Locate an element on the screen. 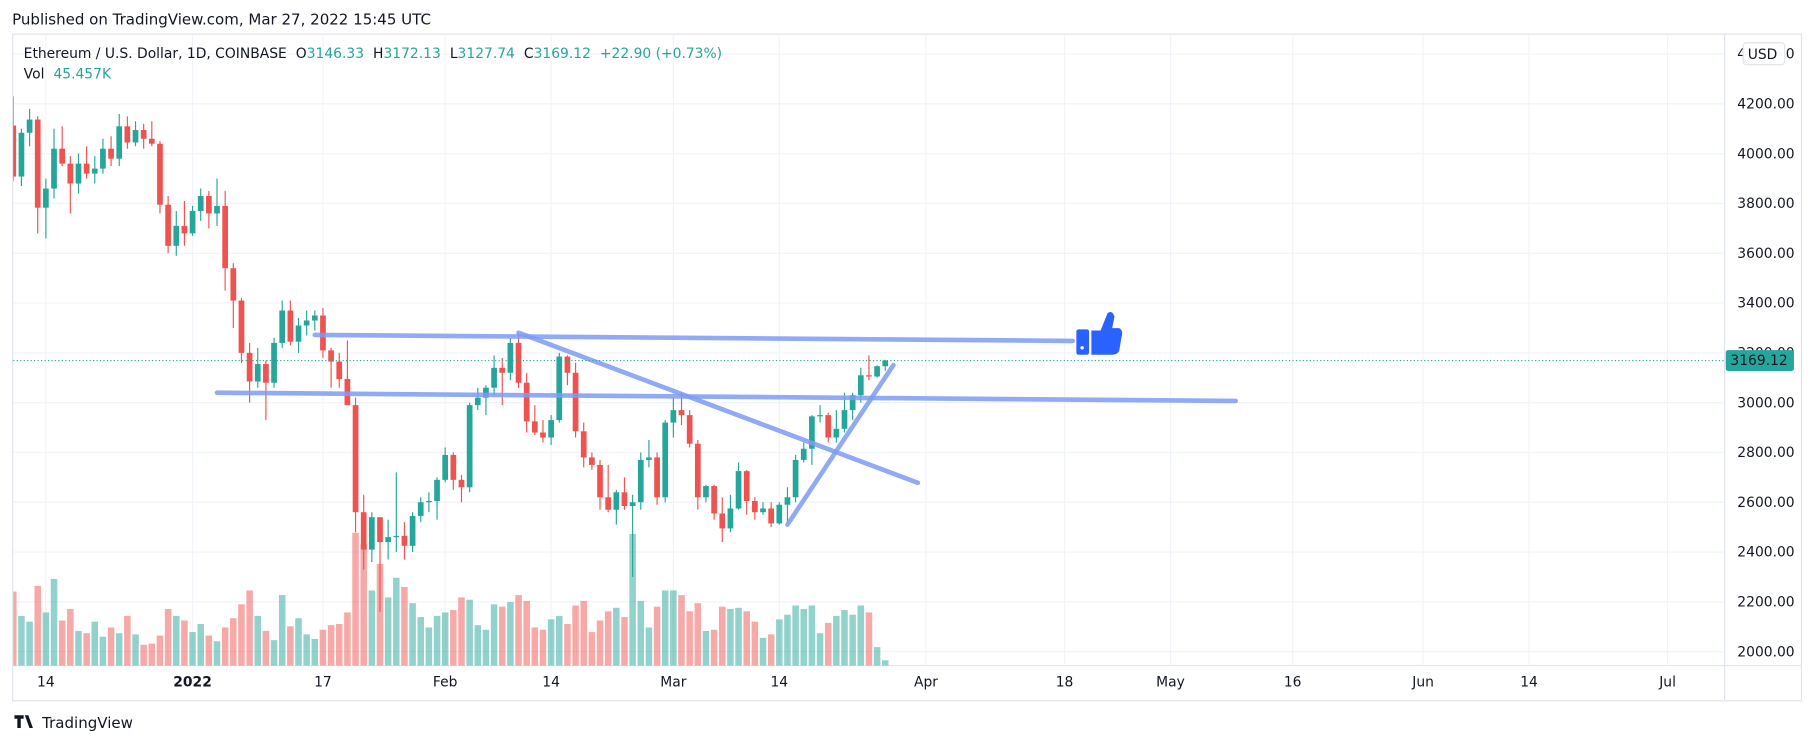 This screenshot has width=1813, height=747. change: +22.90 (+0.73%) is located at coordinates (661, 54).